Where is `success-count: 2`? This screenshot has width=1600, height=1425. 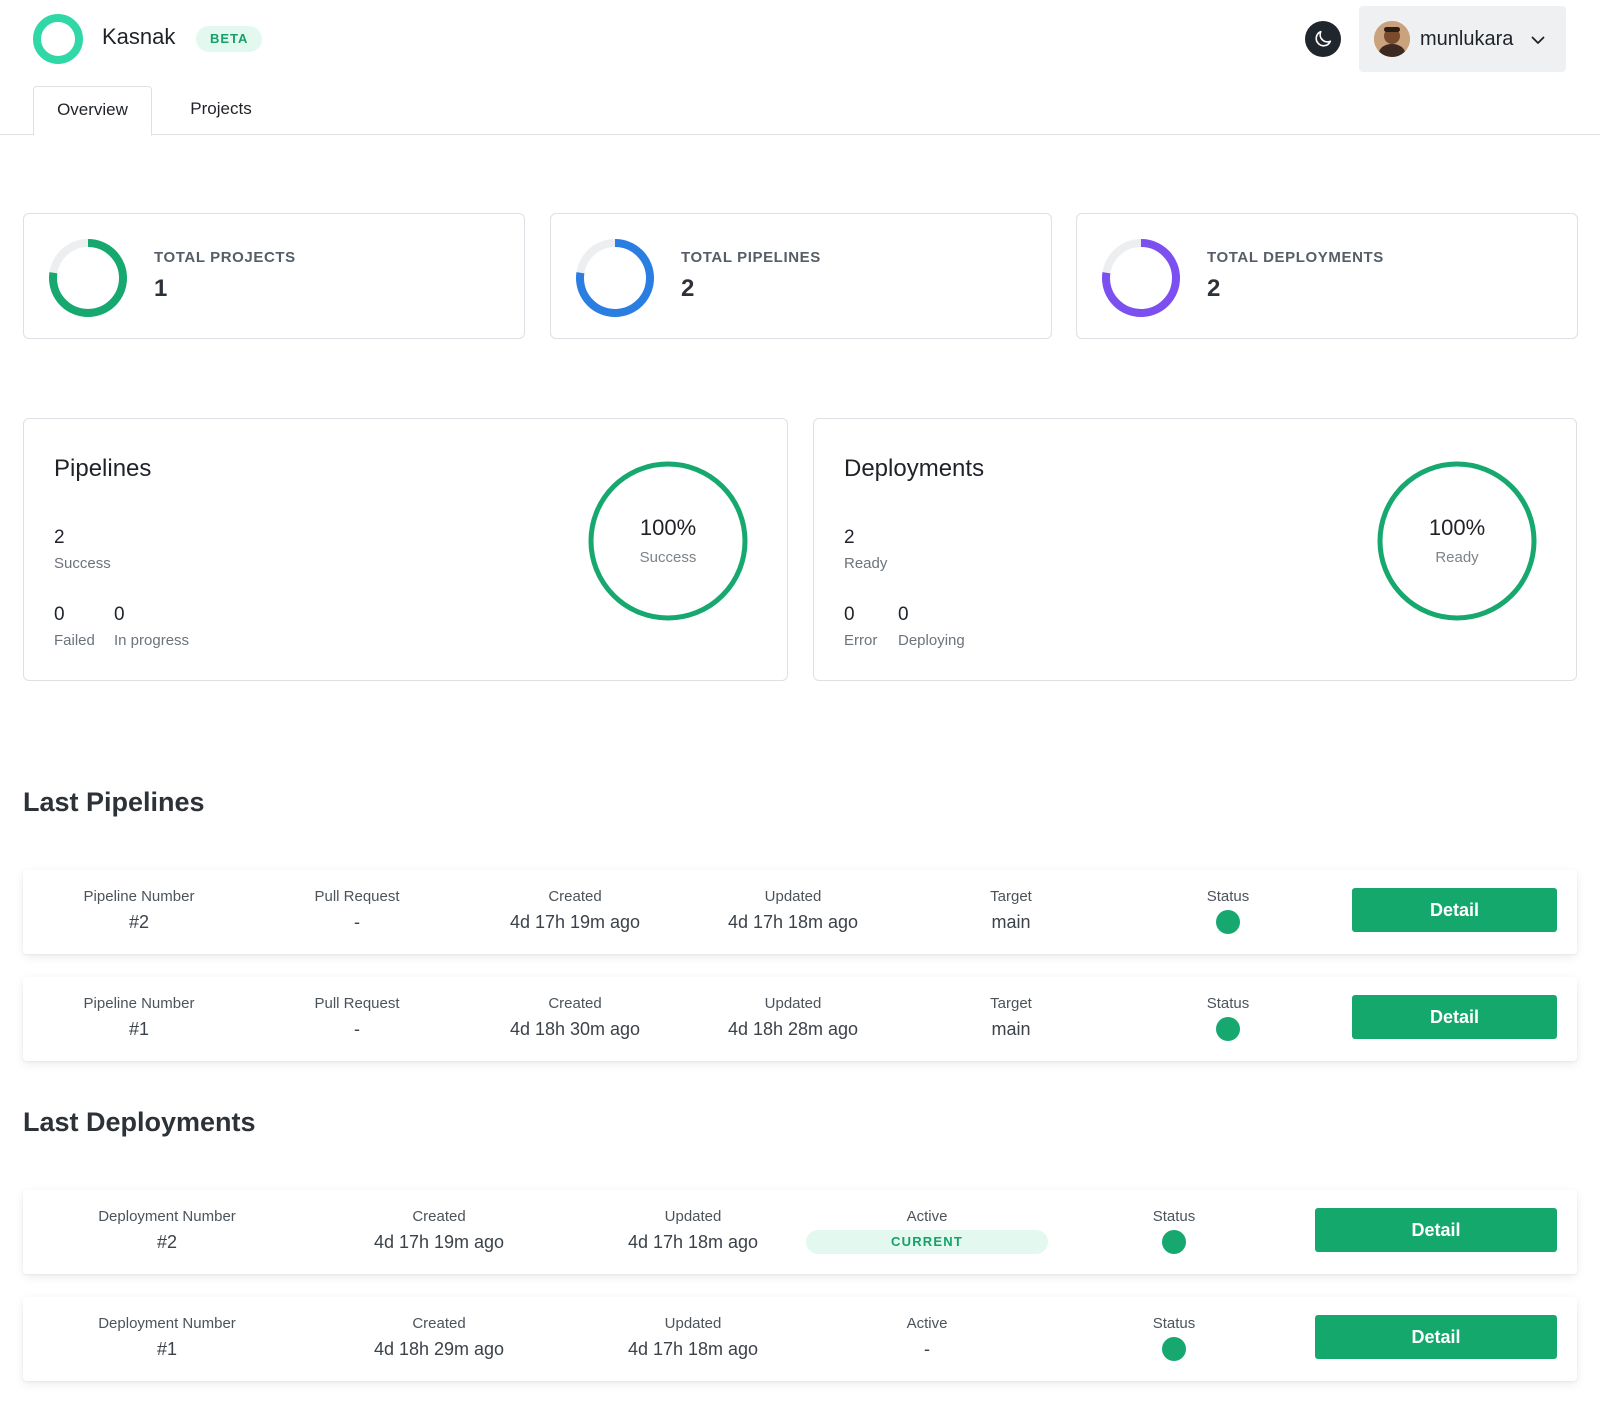 success-count: 2 is located at coordinates (59, 537).